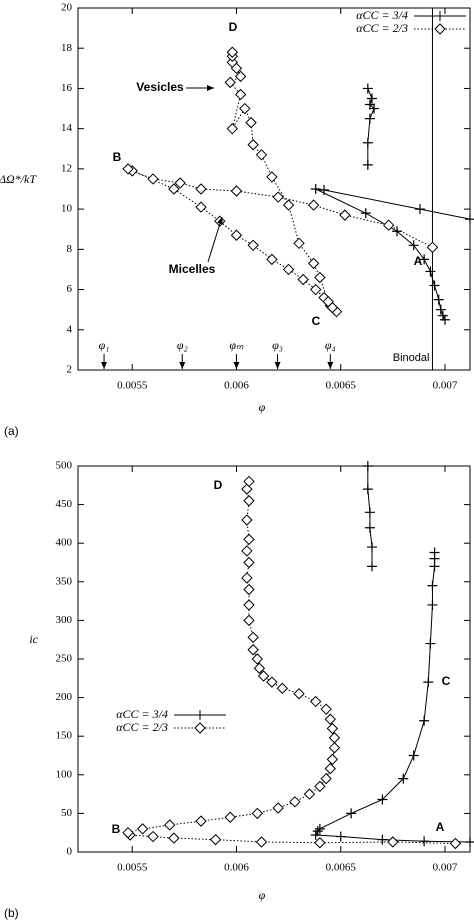  Describe the element at coordinates (67, 813) in the screenshot. I see `y-tick-label: 50` at that location.